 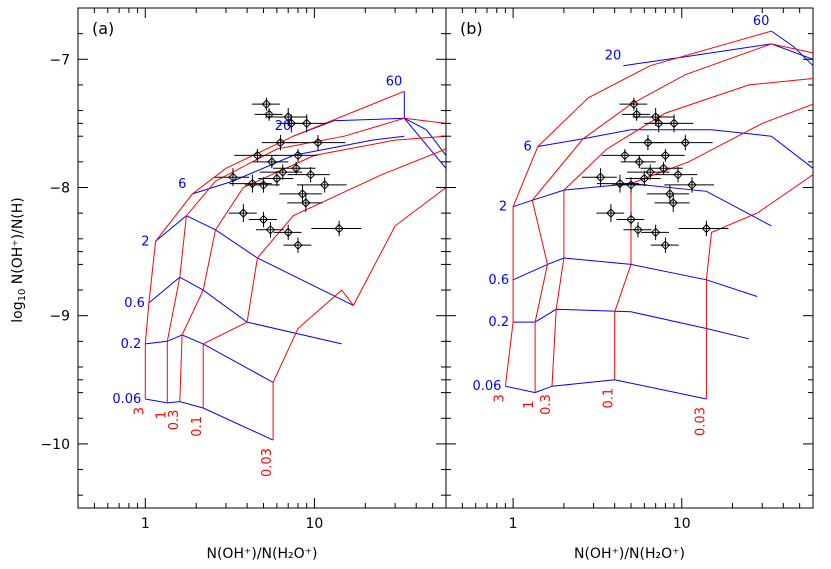 What do you see at coordinates (759, 286) in the screenshot?
I see `red-curve-0p03` at bounding box center [759, 286].